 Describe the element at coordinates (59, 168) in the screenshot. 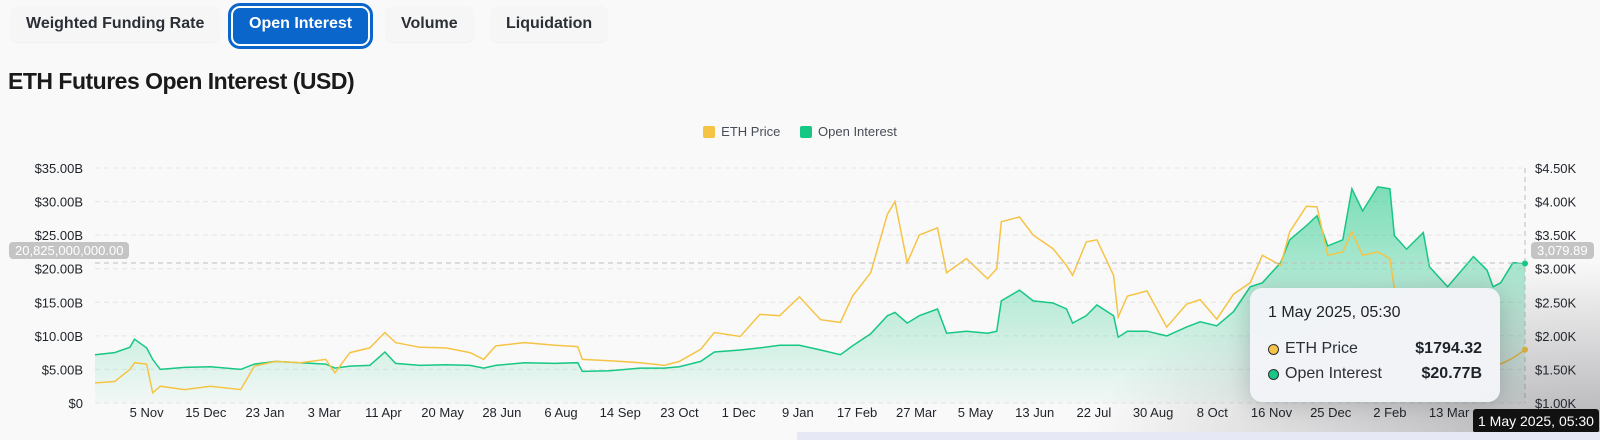

I see `y-left-tick-label: $35.00B` at that location.